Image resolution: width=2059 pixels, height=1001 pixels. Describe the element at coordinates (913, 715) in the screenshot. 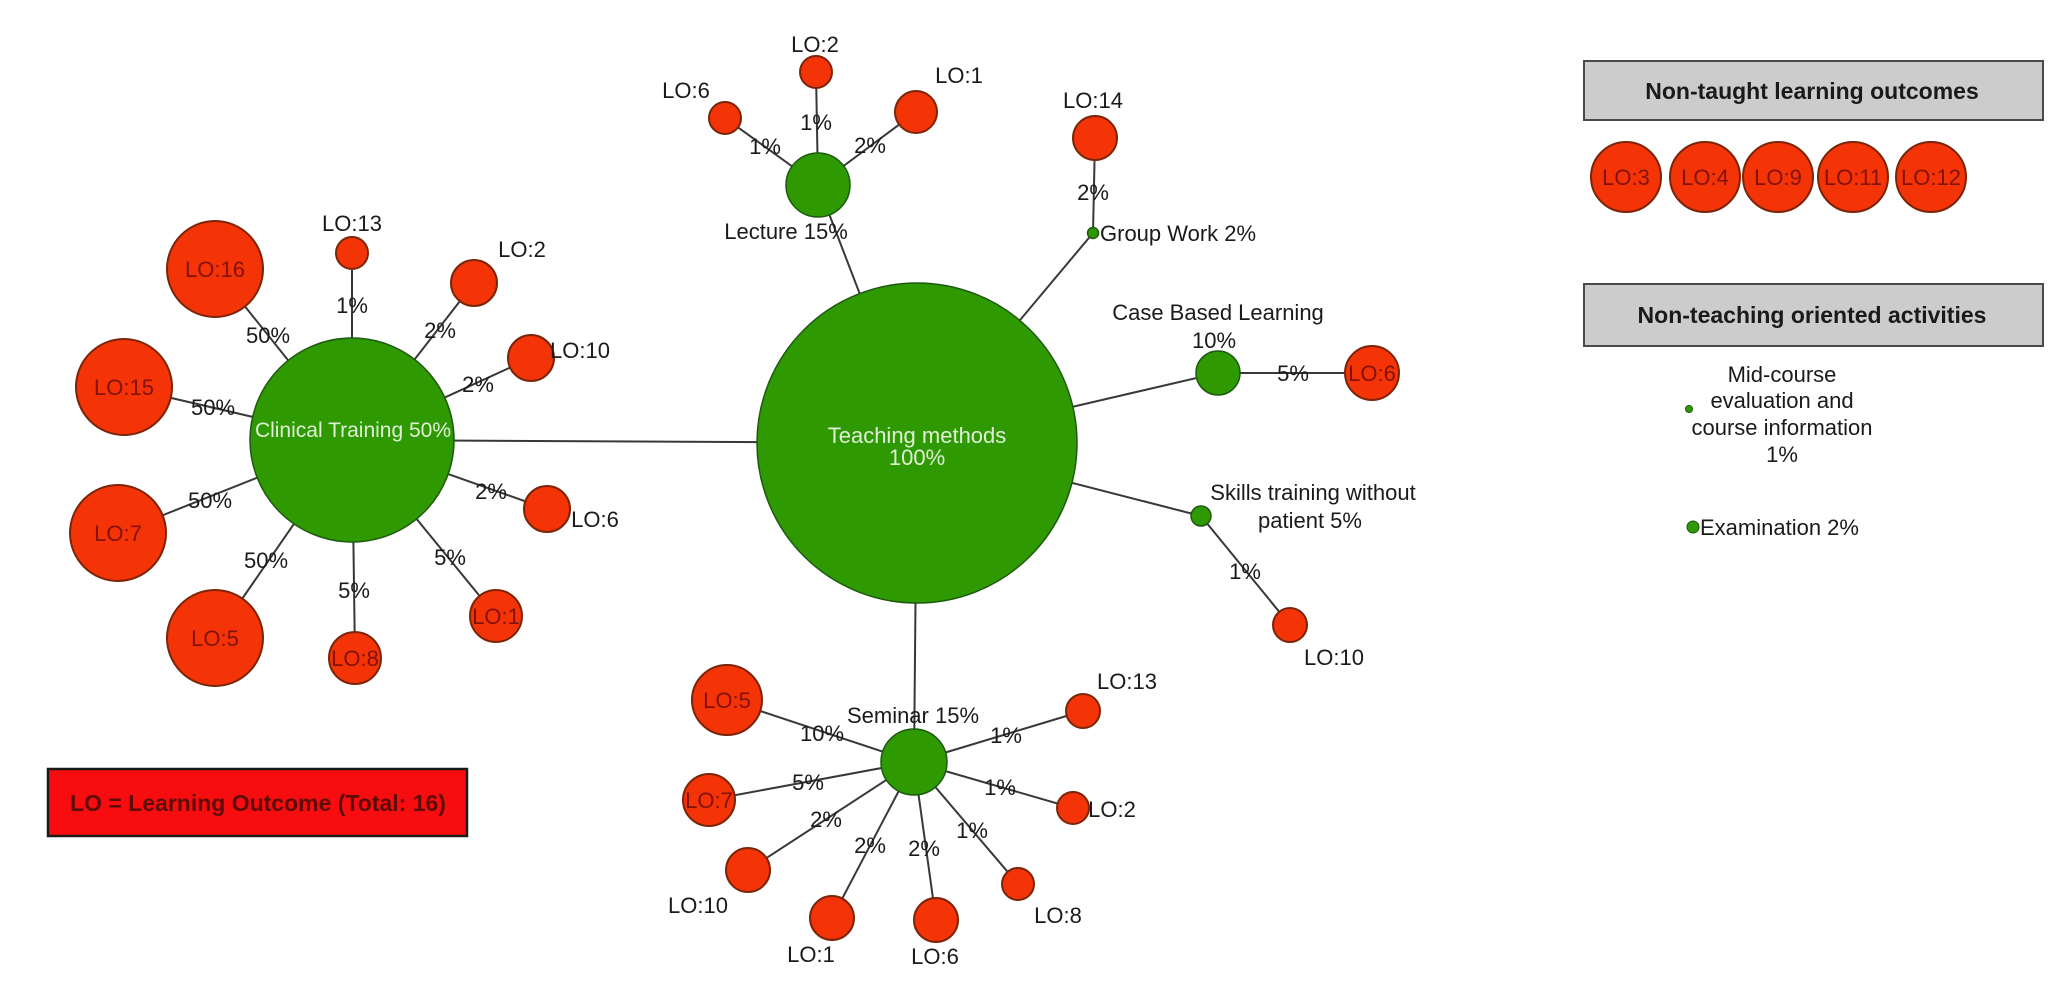

I see `svg-text: Seminar 15%` at that location.